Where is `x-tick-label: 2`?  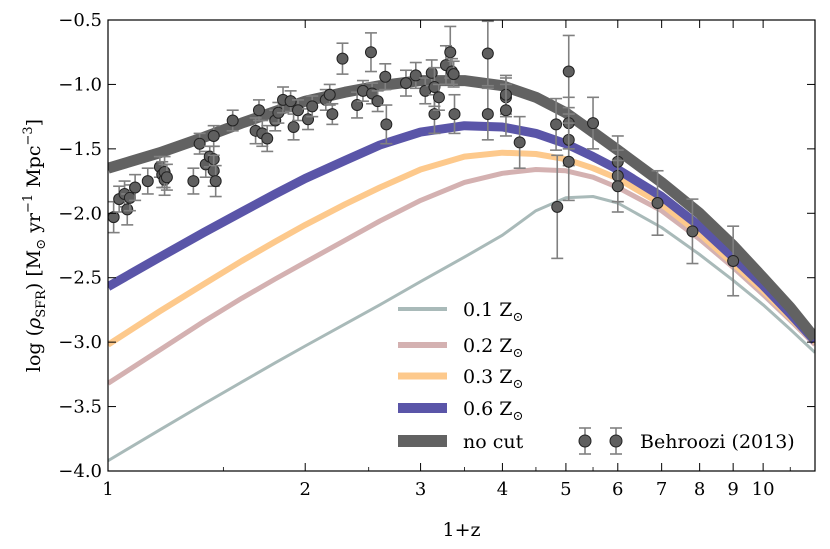
x-tick-label: 2 is located at coordinates (304, 489).